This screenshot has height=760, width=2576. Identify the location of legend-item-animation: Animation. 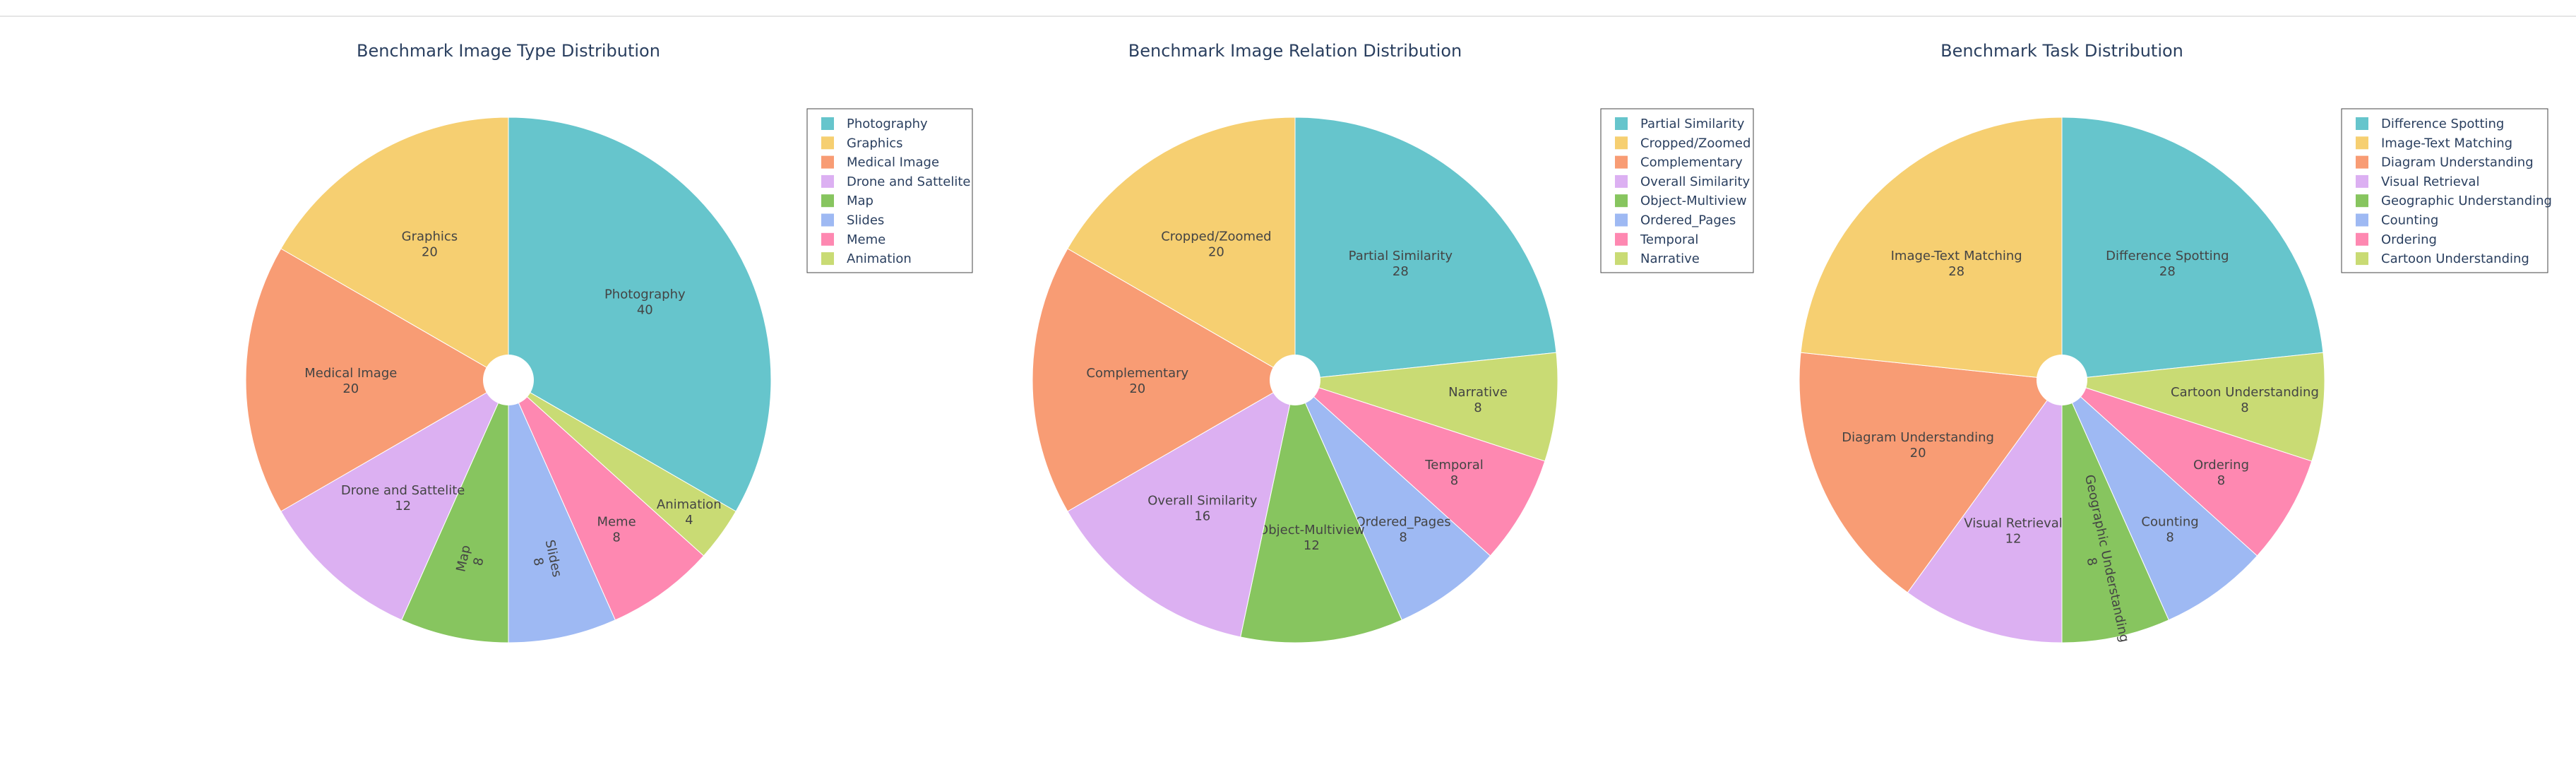
(866, 258).